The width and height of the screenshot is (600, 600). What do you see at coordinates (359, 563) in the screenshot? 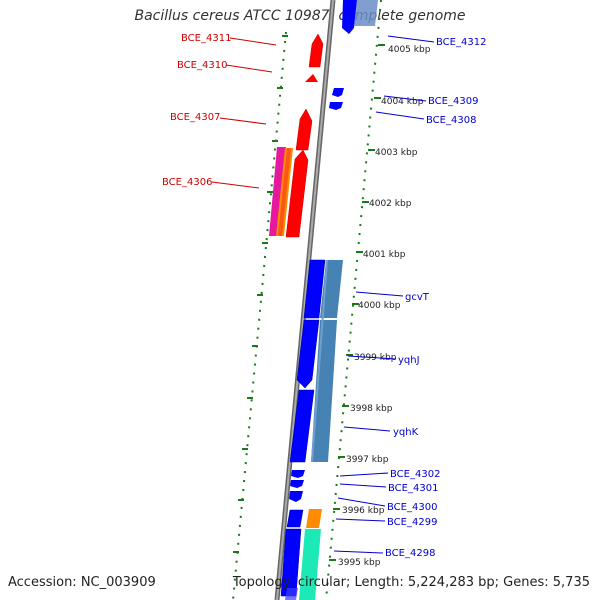
I see `tick-label: 3995 kbp` at bounding box center [359, 563].